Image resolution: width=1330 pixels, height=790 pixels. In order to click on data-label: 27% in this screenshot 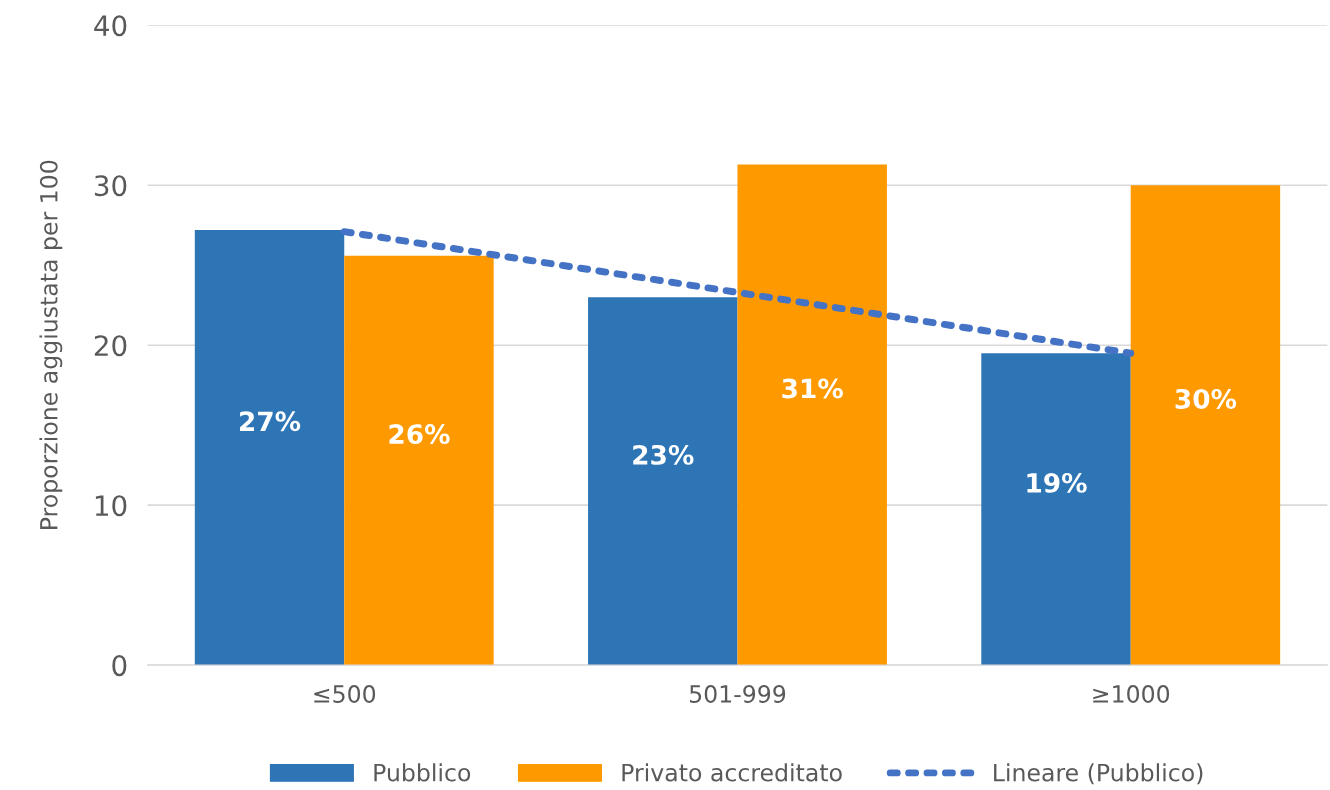, I will do `click(270, 421)`.